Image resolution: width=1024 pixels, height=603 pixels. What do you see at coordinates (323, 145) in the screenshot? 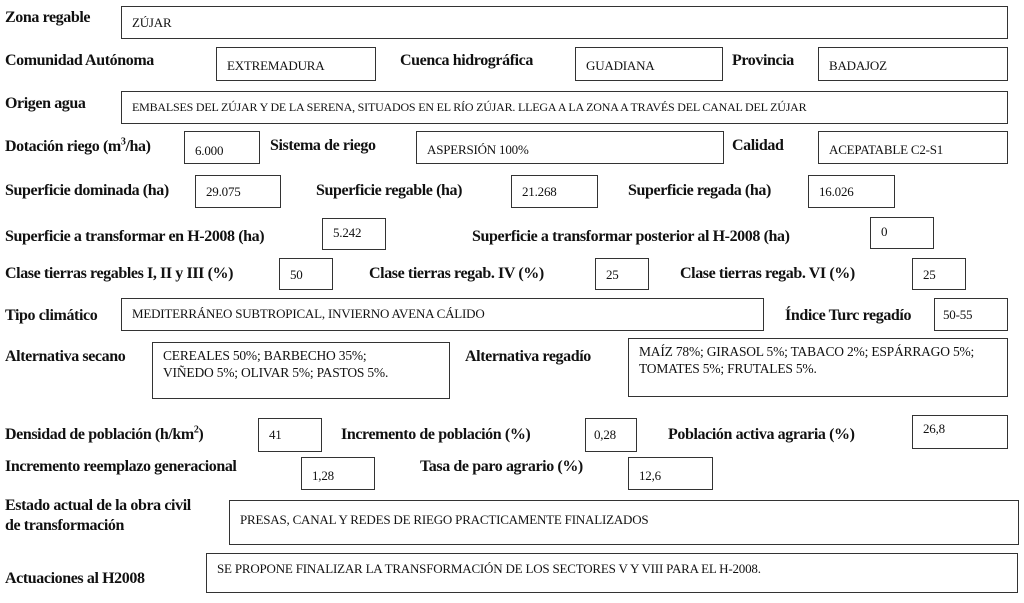
I see `sistema-riego-label: Sistema de riego` at bounding box center [323, 145].